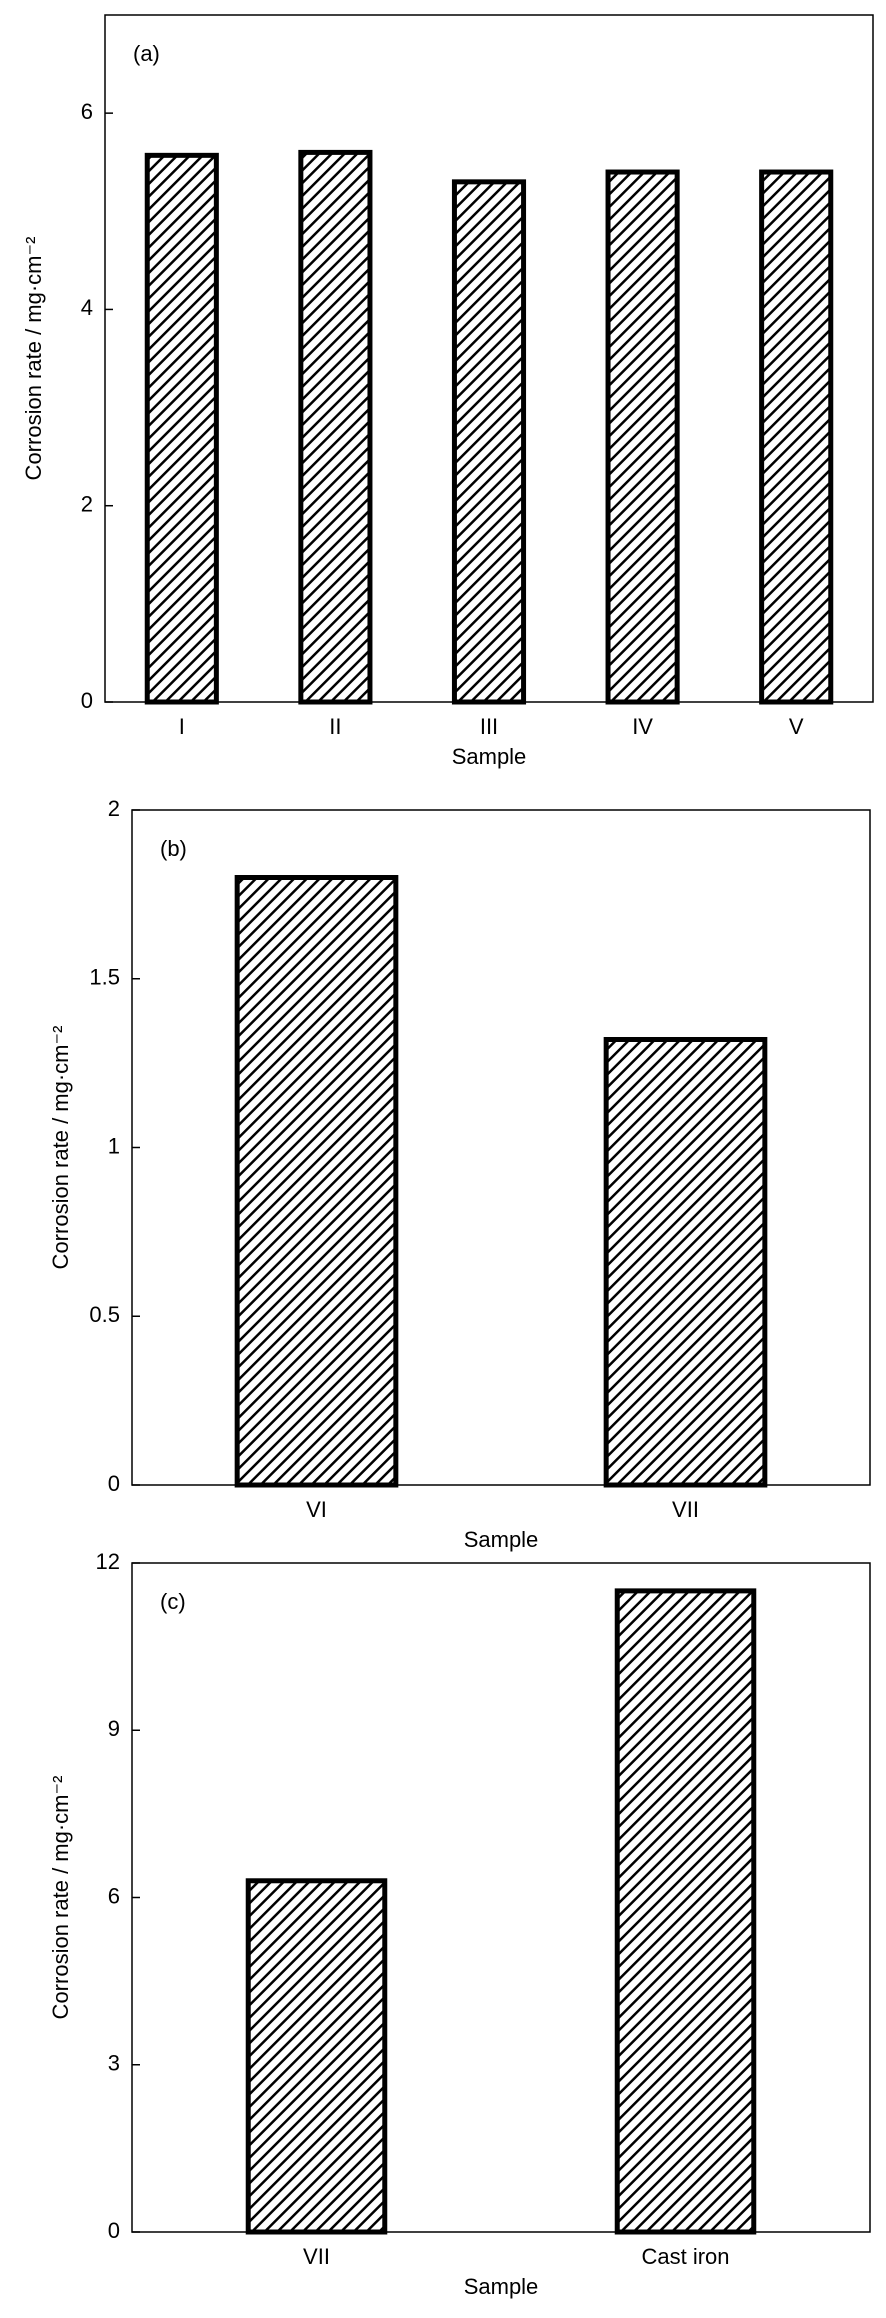  Describe the element at coordinates (114, 2063) in the screenshot. I see `y-tick-label: 3` at that location.